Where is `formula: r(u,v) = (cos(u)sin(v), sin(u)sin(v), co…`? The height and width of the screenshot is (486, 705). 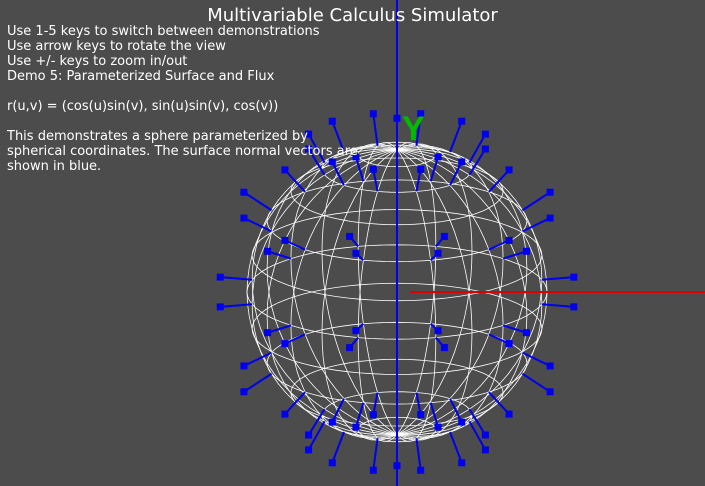
formula: r(u,v) = (cos(u)sin(v), sin(u)sin(v), co… is located at coordinates (143, 106).